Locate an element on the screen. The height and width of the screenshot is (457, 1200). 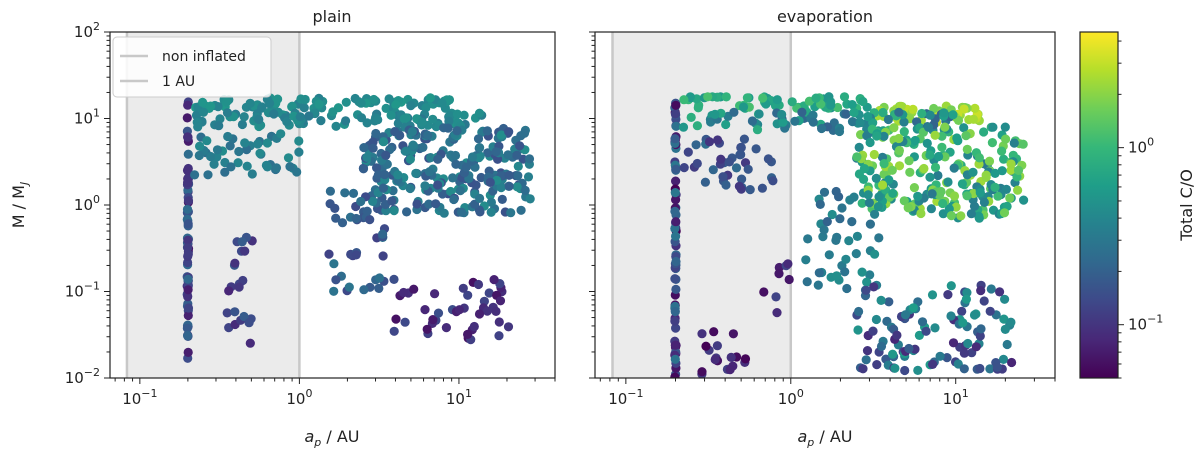
x-axis-ticks-plain: 10−1 100 101 is located at coordinates (335, 393).